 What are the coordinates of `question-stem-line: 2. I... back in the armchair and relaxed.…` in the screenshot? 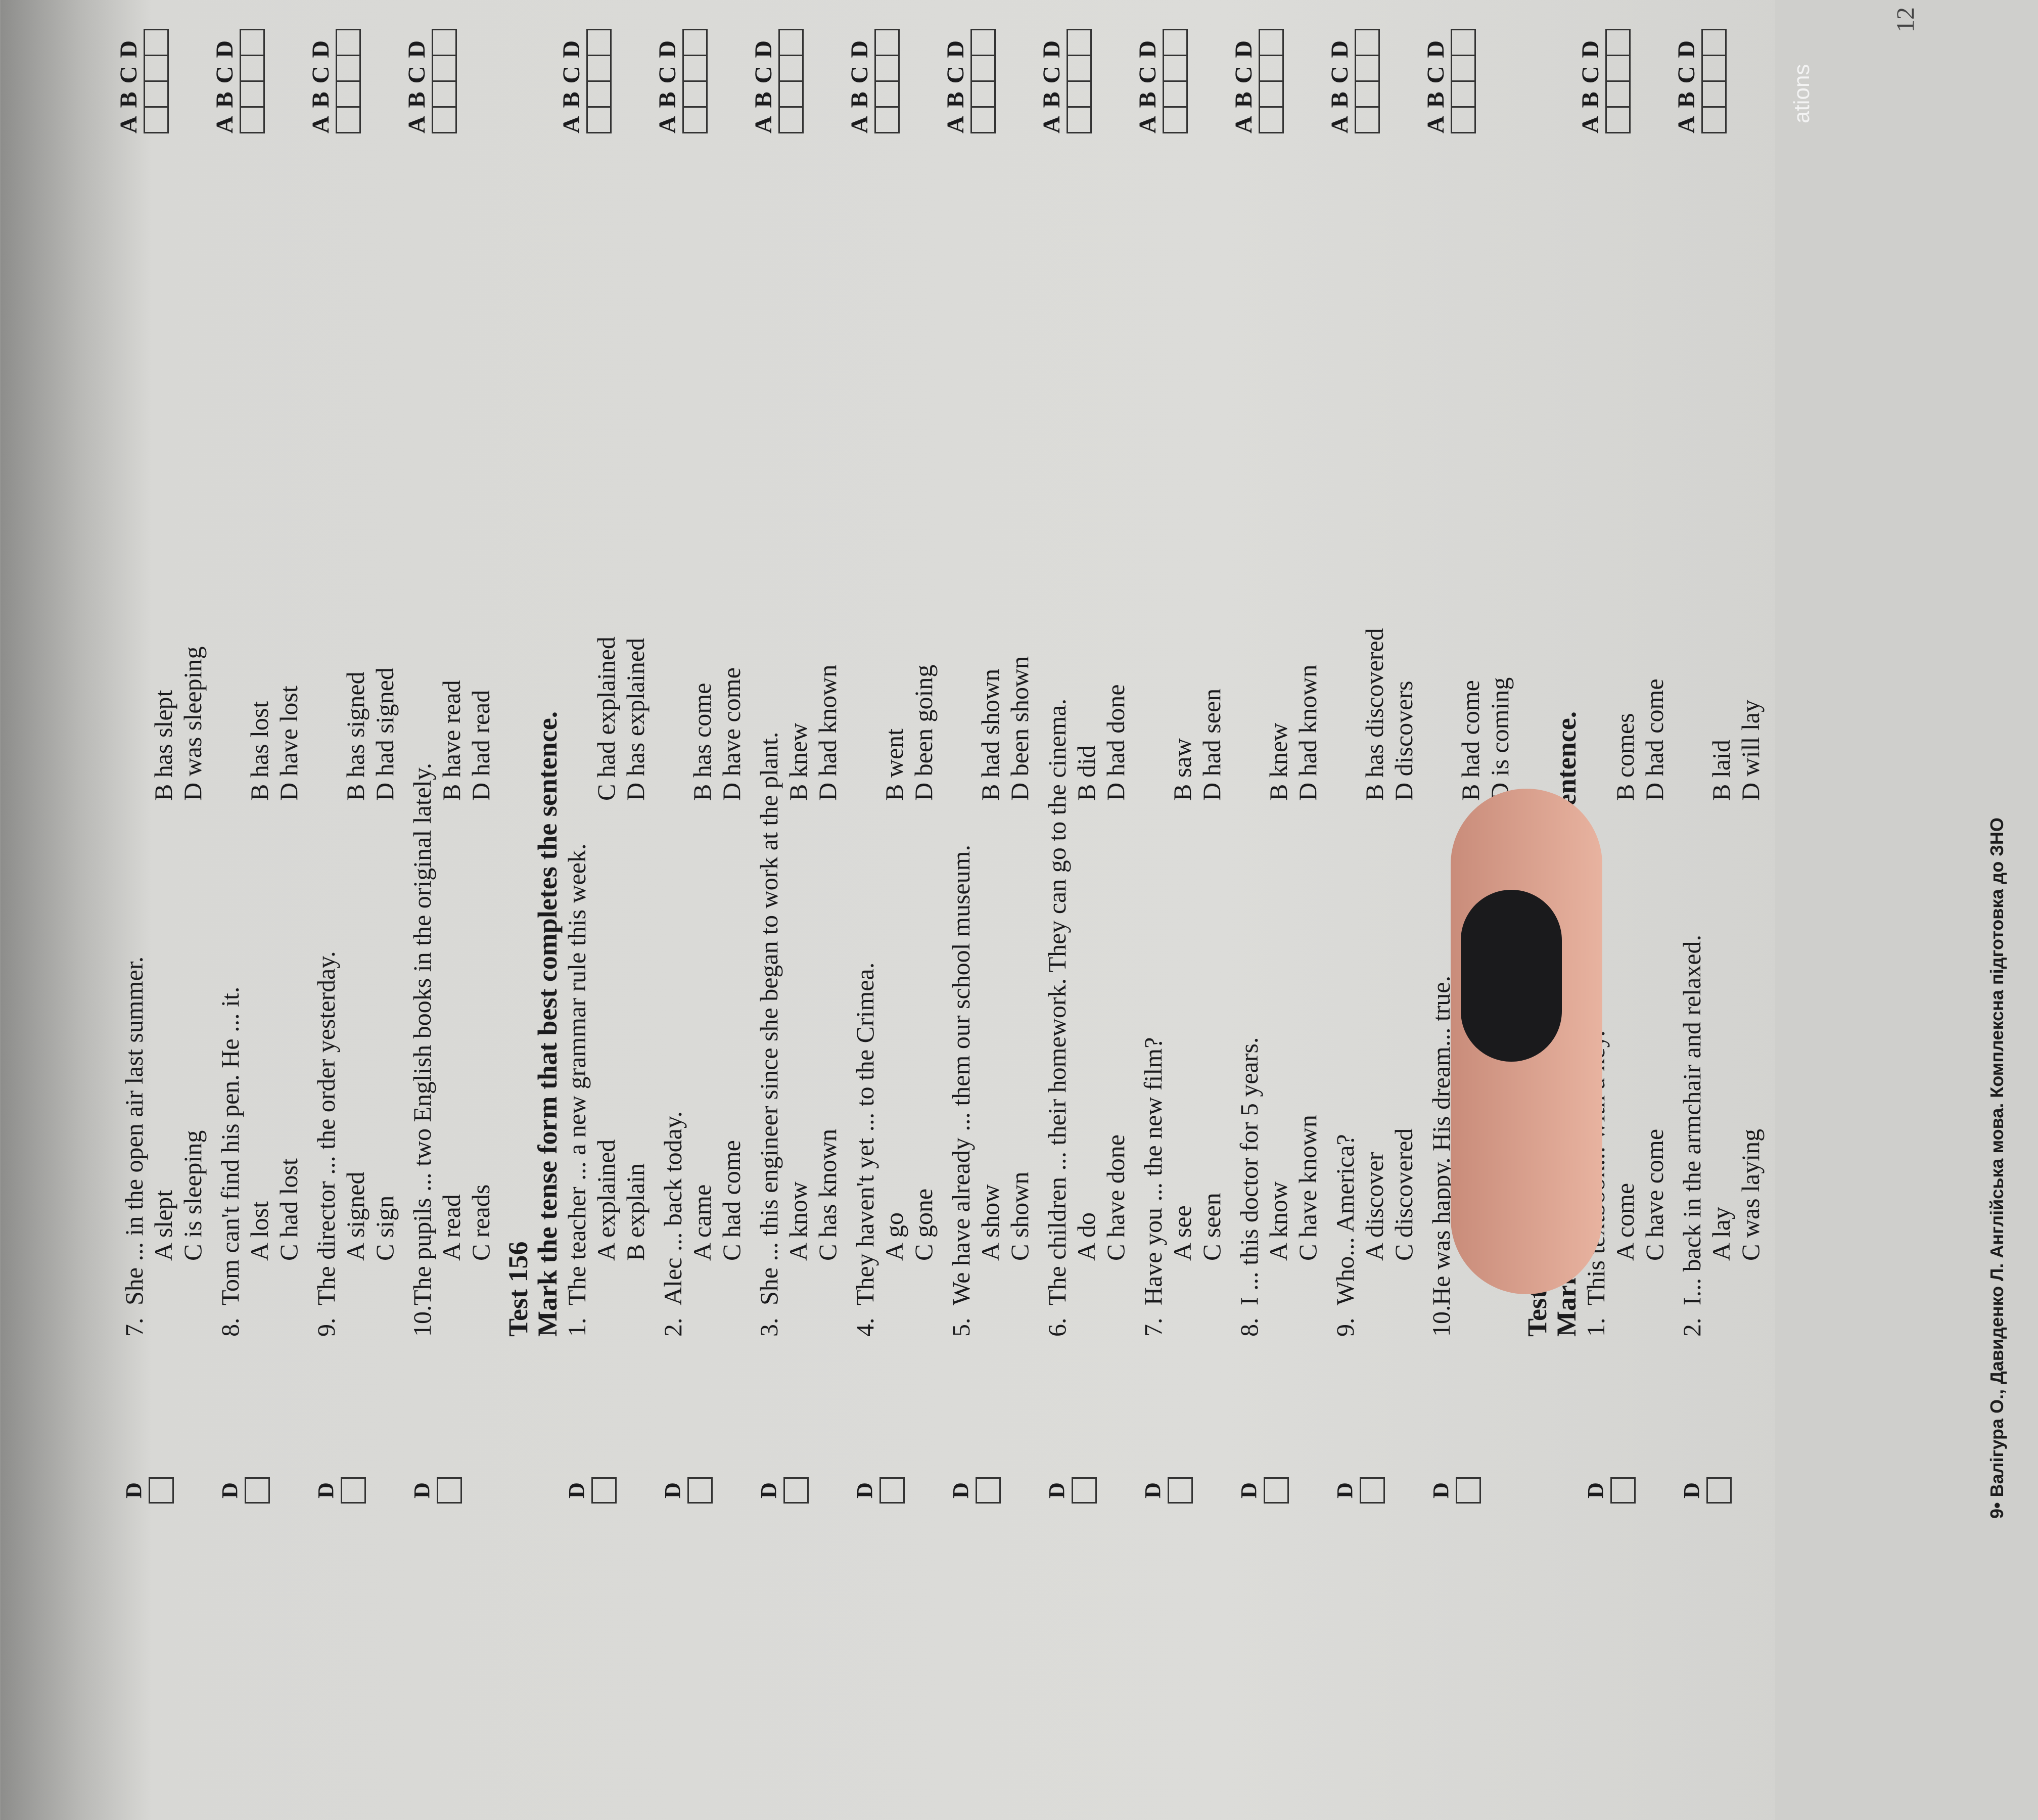 It's located at (1702, 763).